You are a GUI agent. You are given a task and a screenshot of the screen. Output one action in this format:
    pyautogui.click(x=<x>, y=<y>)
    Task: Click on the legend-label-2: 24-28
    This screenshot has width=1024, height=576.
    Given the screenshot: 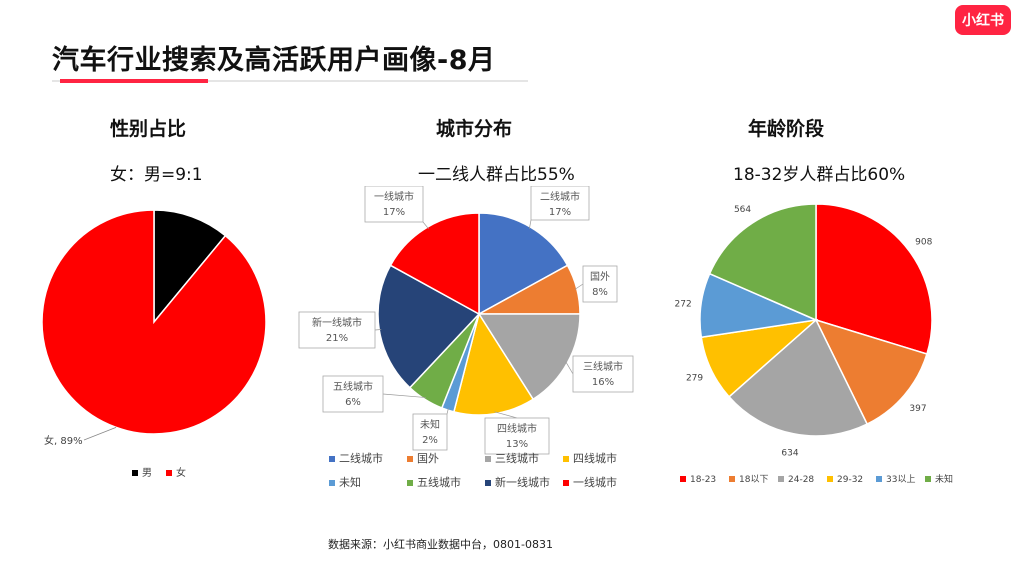 What is the action you would take?
    pyautogui.click(x=801, y=480)
    